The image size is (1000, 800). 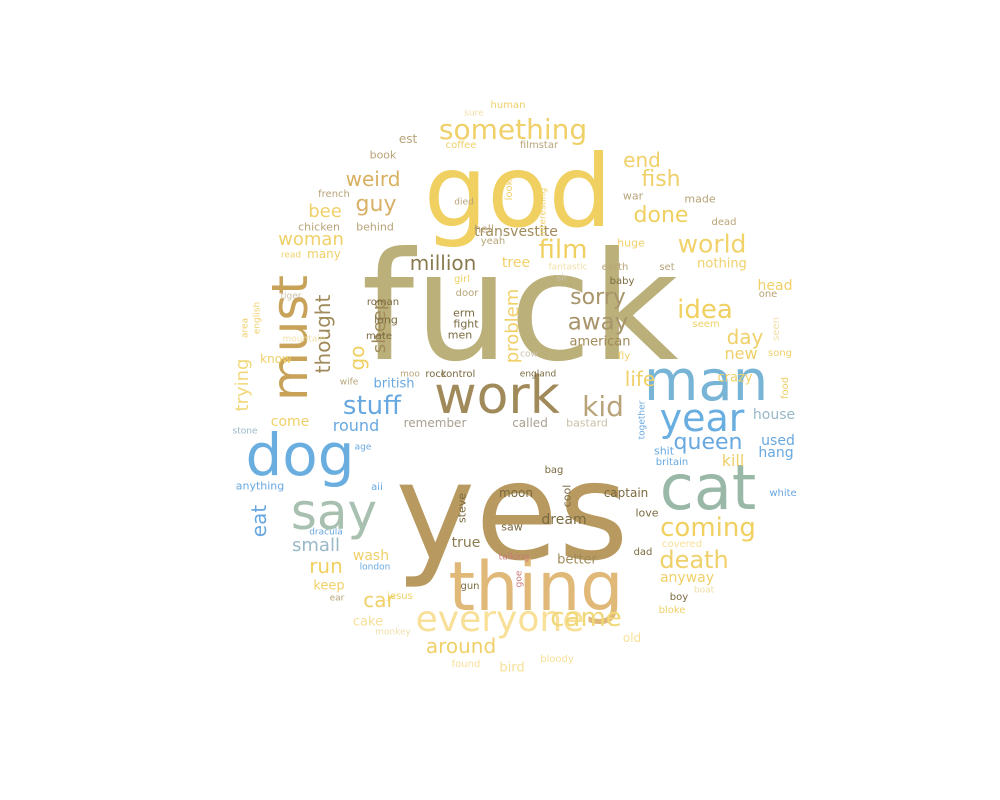 What do you see at coordinates (557, 659) in the screenshot?
I see `word: bloody` at bounding box center [557, 659].